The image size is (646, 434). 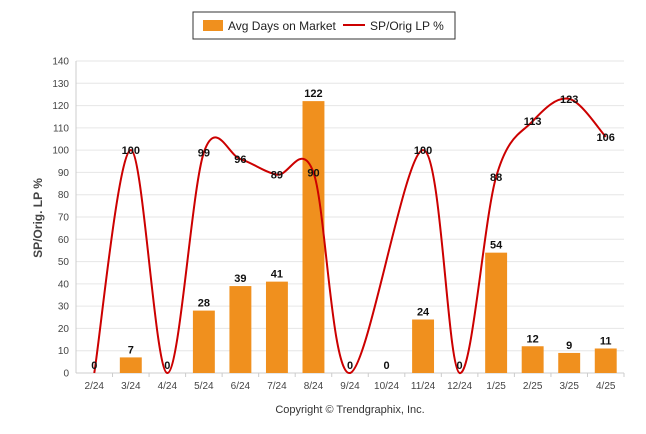 What do you see at coordinates (66, 374) in the screenshot?
I see `y-tick-label: 0` at bounding box center [66, 374].